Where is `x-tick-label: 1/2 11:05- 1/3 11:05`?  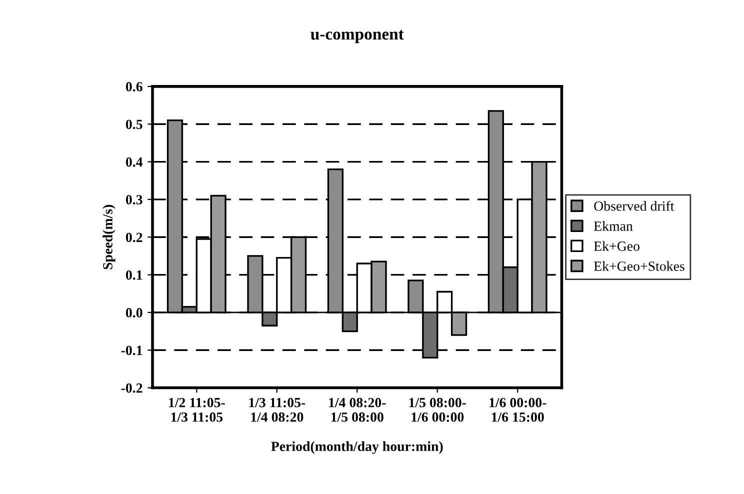
x-tick-label: 1/2 11:05- 1/3 11:05 is located at coordinates (197, 410).